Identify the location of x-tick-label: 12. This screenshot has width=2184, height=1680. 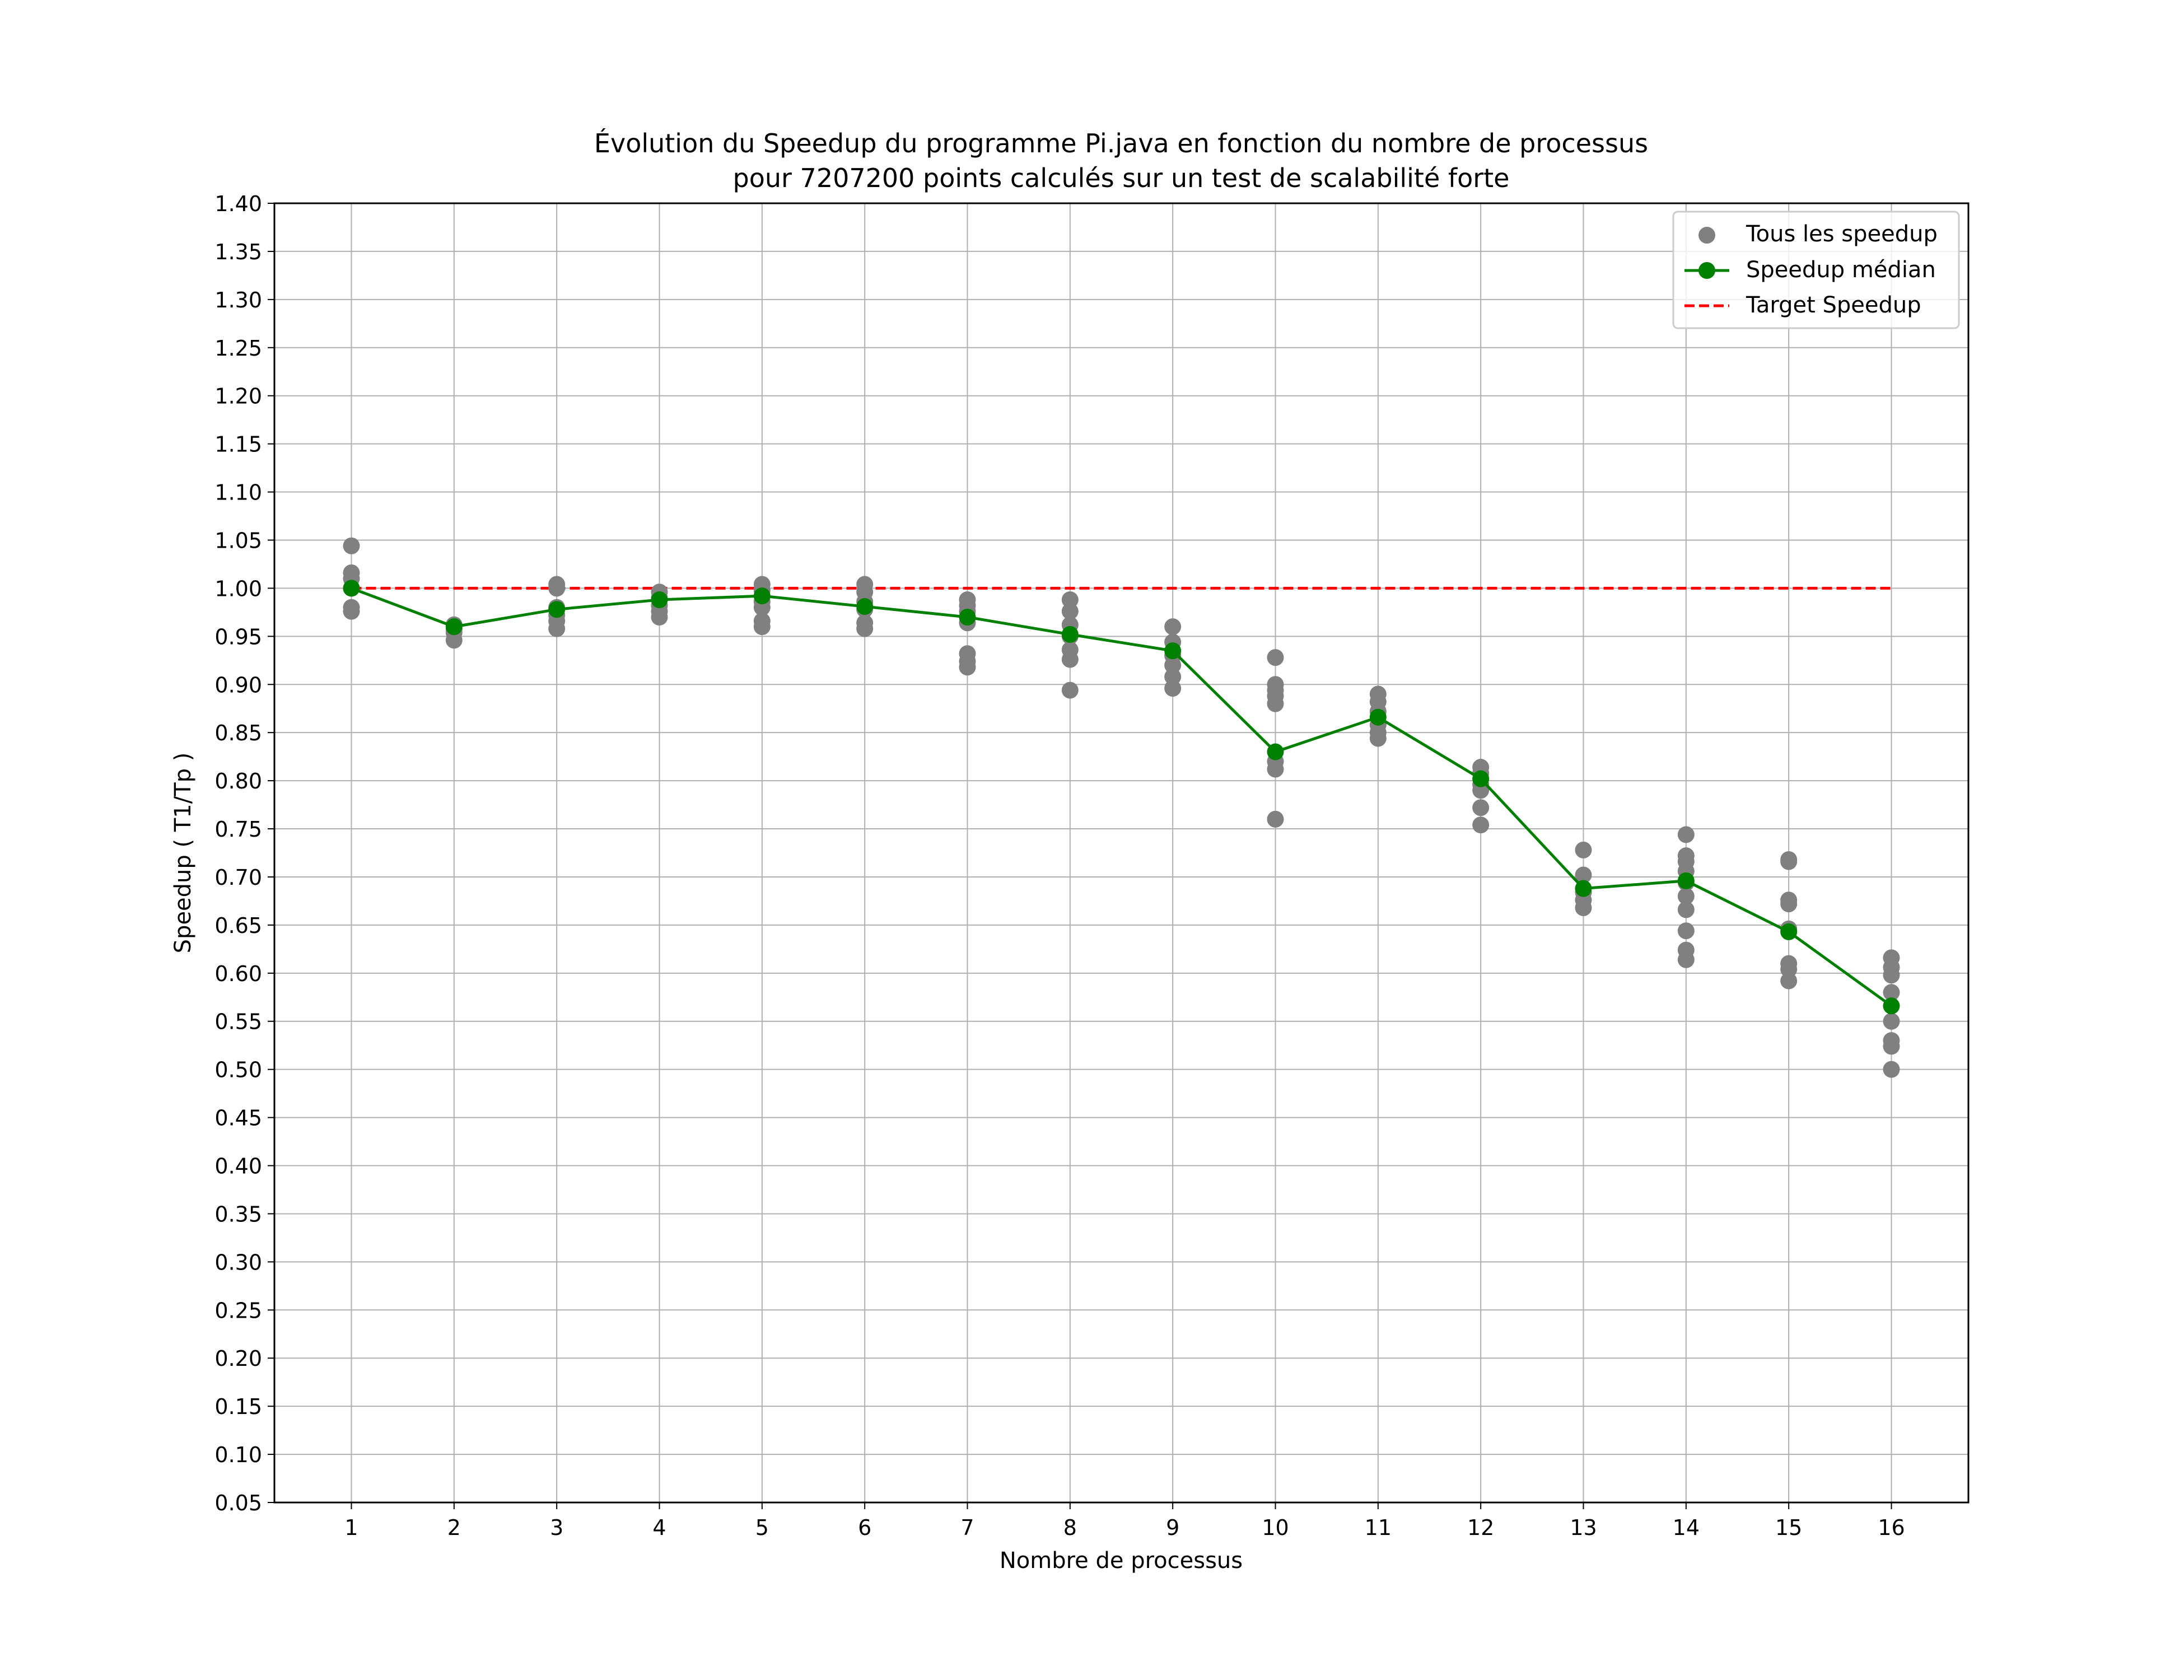
(1481, 1528).